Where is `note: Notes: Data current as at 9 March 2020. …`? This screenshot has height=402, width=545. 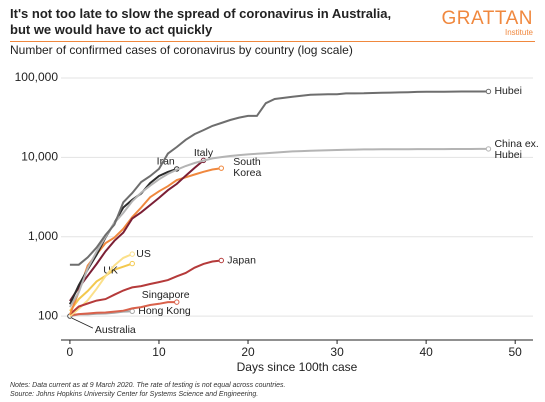 note: Notes: Data current as at 9 March 2020. … is located at coordinates (148, 385).